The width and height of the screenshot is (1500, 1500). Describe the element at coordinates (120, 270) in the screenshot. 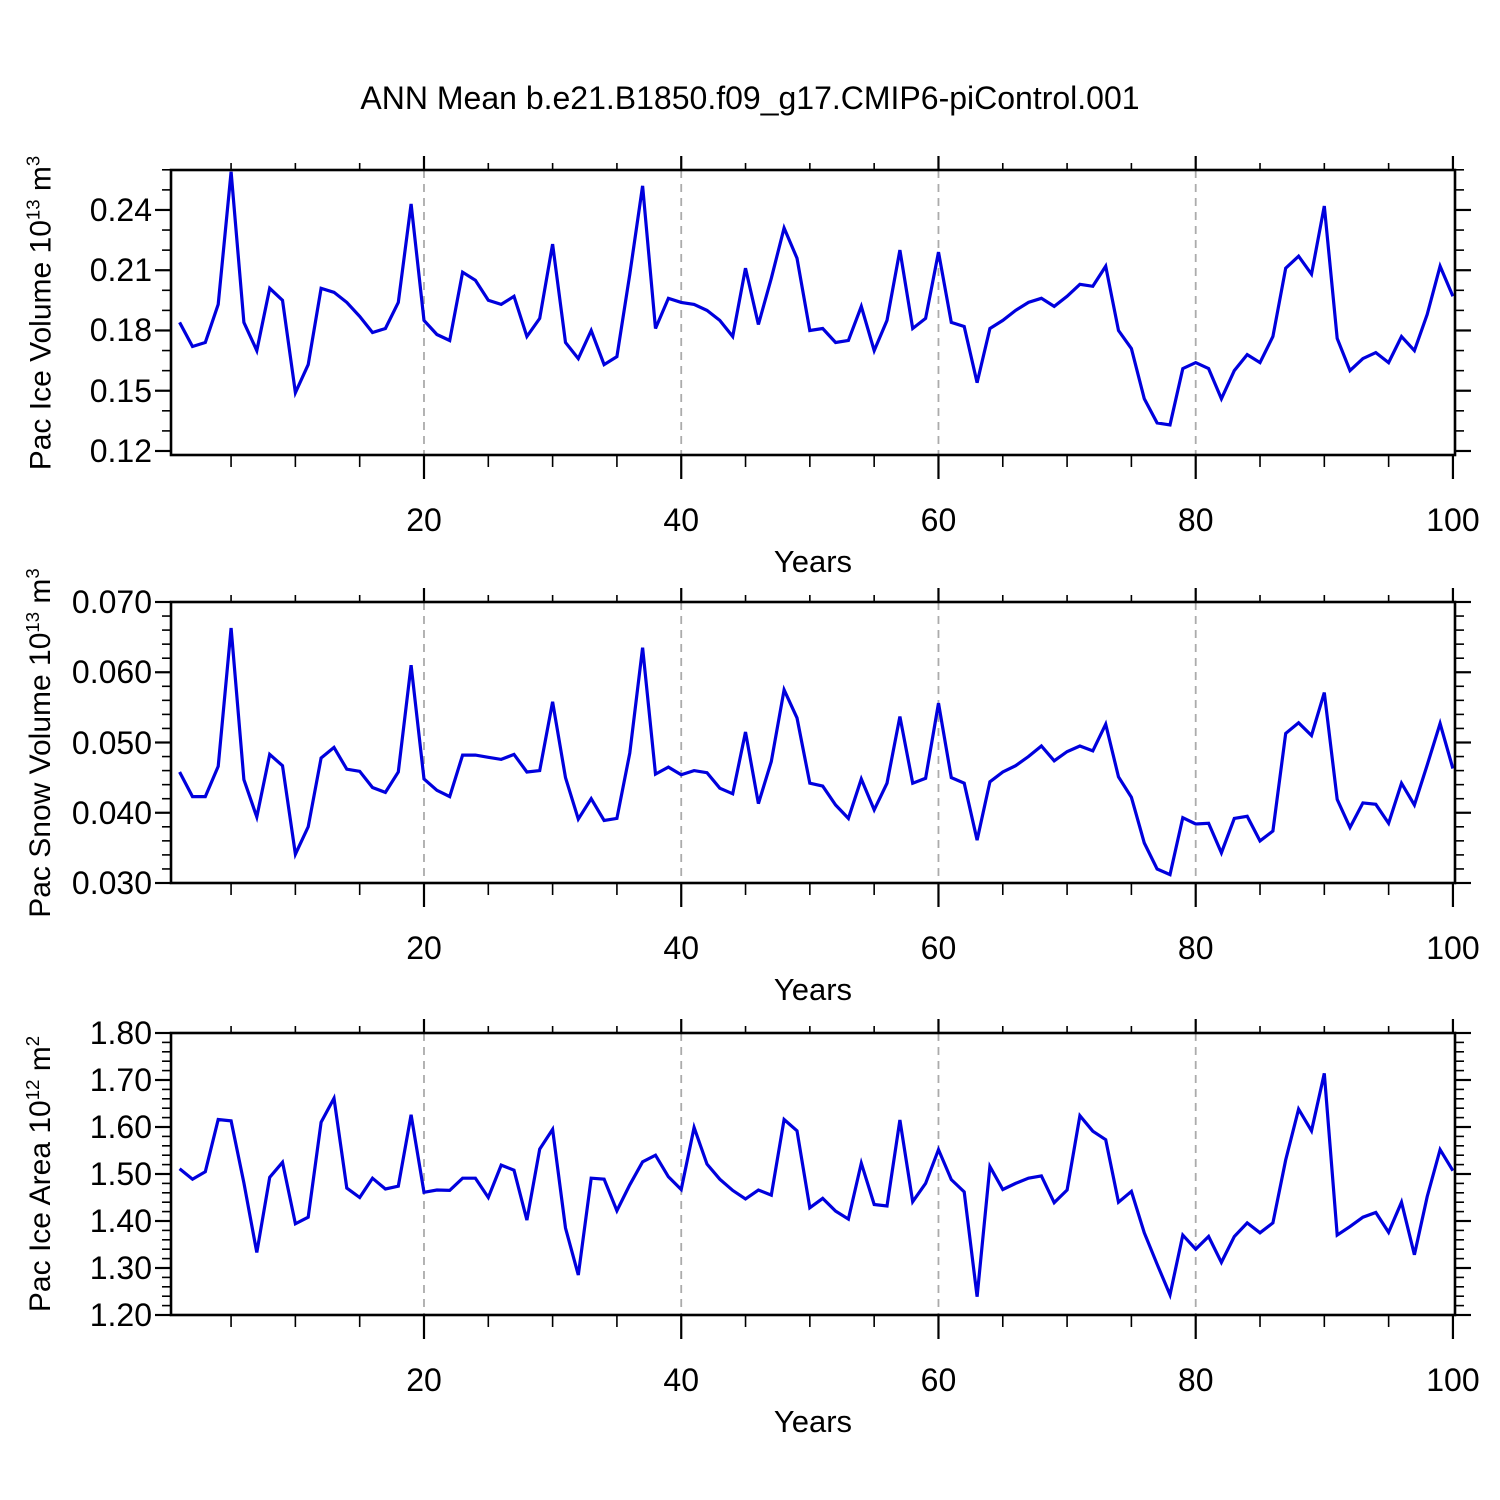

I see `y-tick-label: 0.21` at that location.